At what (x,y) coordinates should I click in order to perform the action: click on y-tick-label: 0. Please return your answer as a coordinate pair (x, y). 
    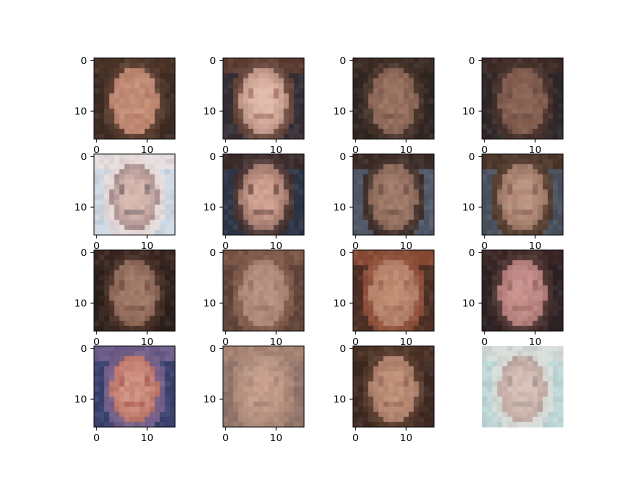
    Looking at the image, I should click on (472, 253).